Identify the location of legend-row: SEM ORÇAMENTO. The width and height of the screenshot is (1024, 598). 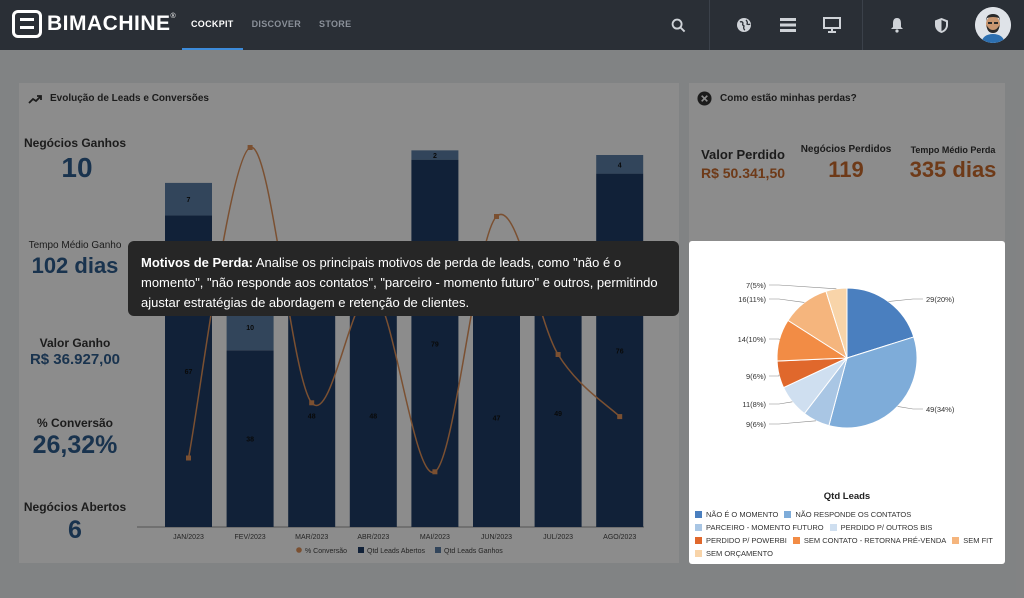
(850, 553).